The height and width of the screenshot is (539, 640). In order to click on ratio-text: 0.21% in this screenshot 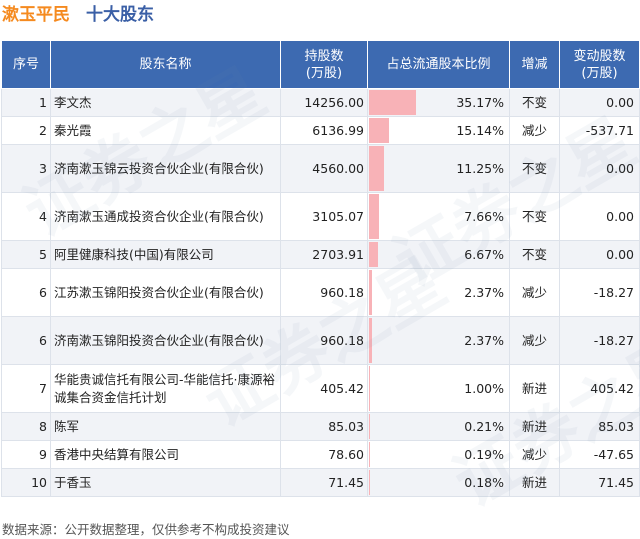, I will do `click(484, 426)`.